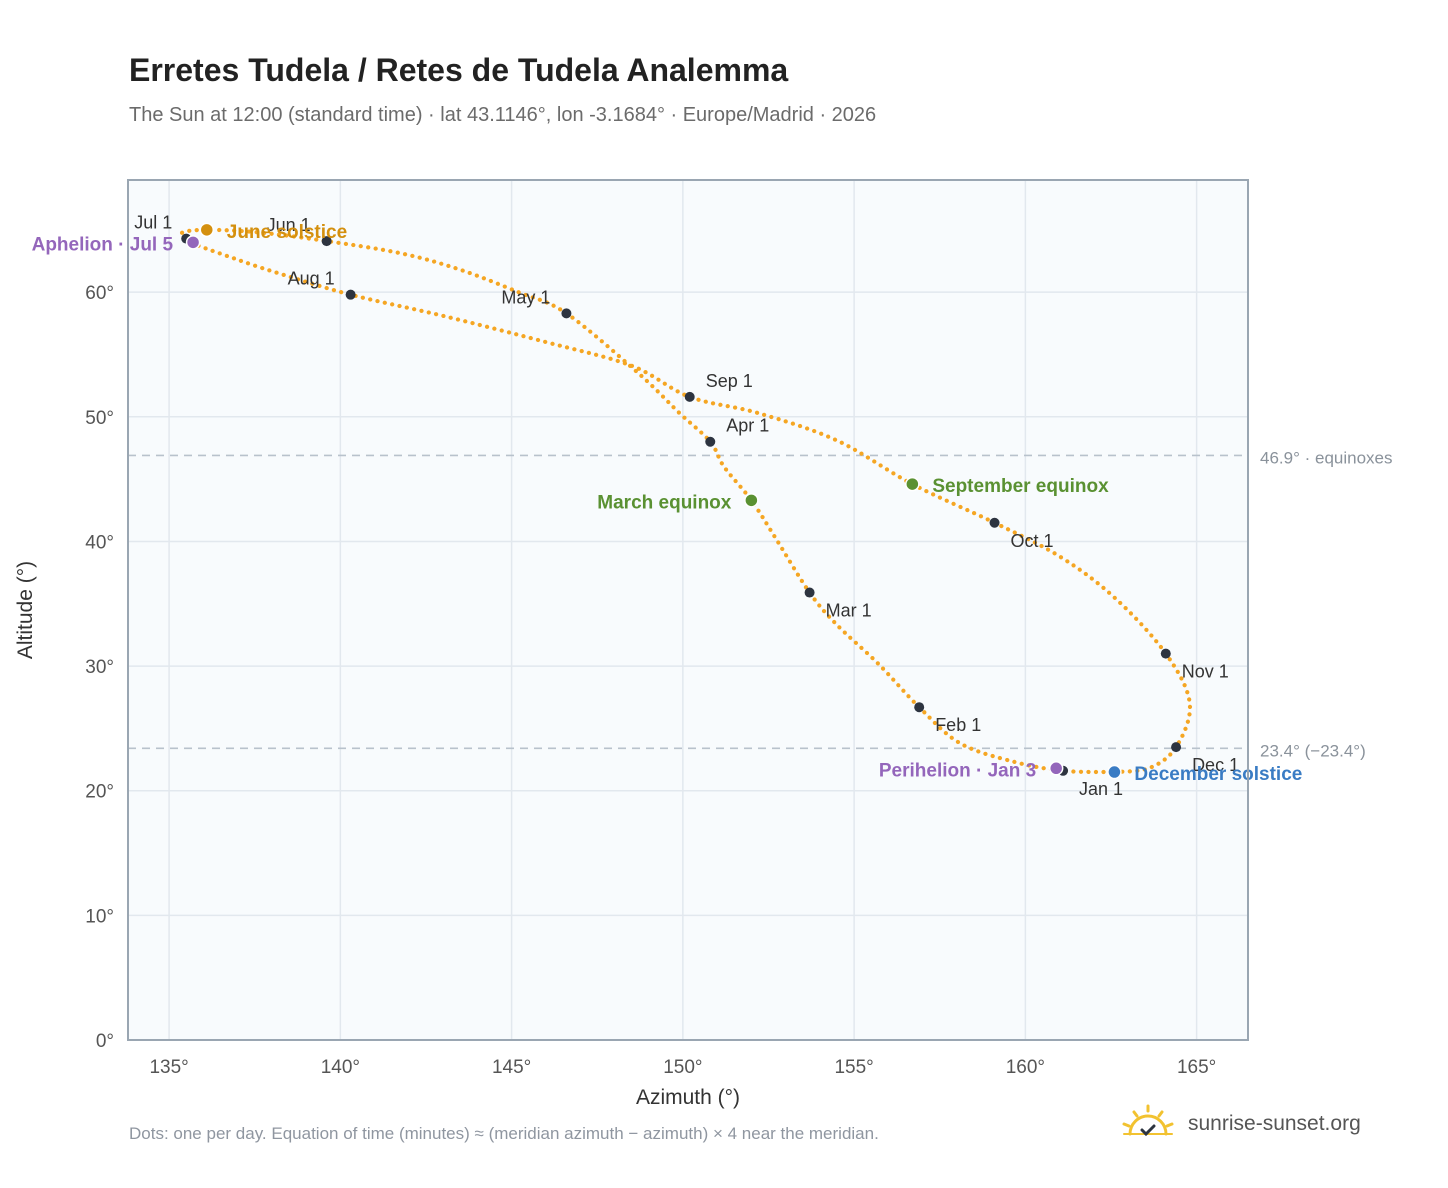 This screenshot has height=1188, width=1448. I want to click on y-tick-label: 0°, so click(105, 1041).